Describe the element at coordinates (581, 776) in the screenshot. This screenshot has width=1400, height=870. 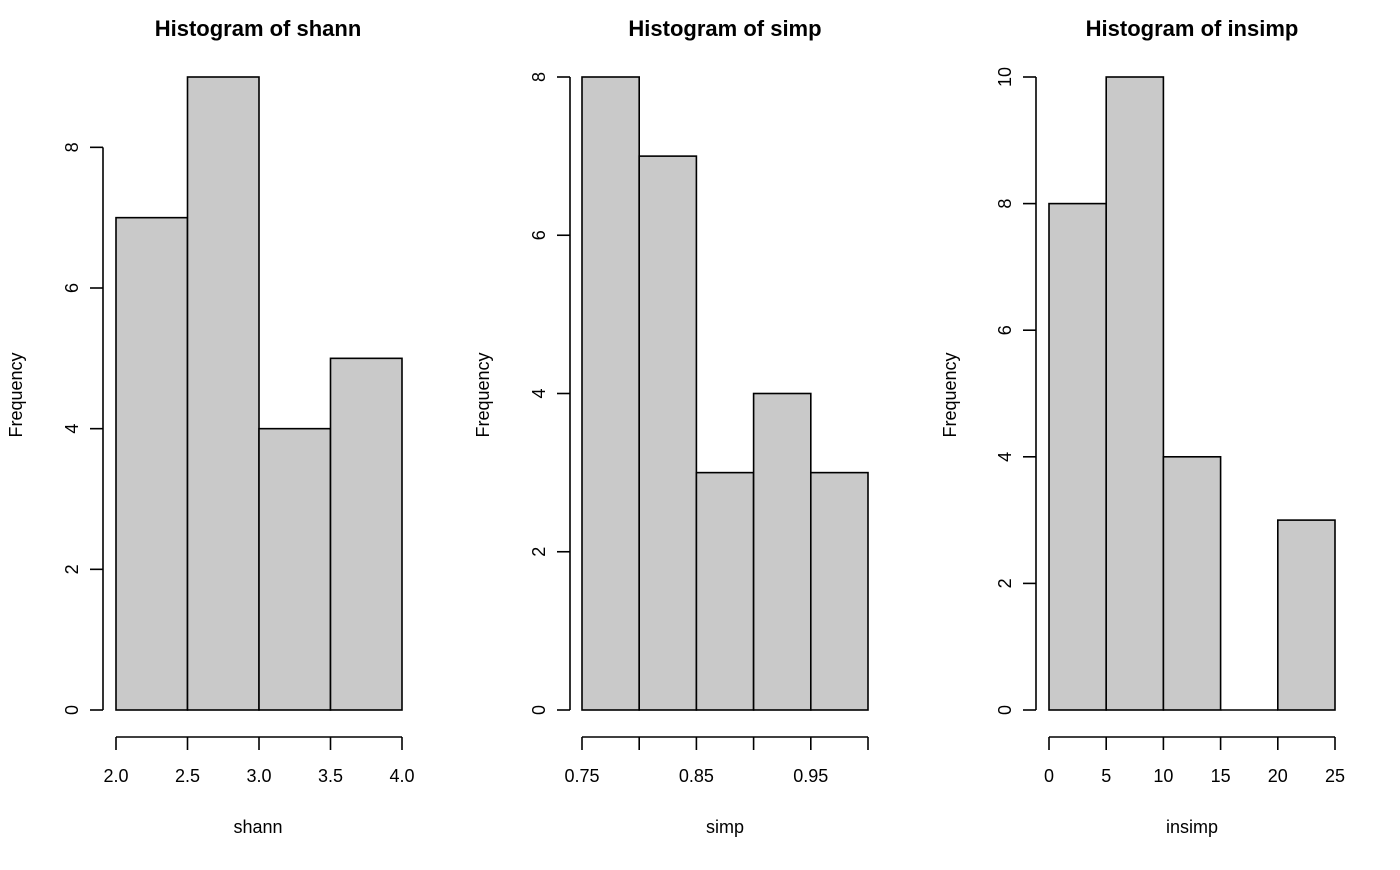
I see `x-tick-label: 0.75` at that location.